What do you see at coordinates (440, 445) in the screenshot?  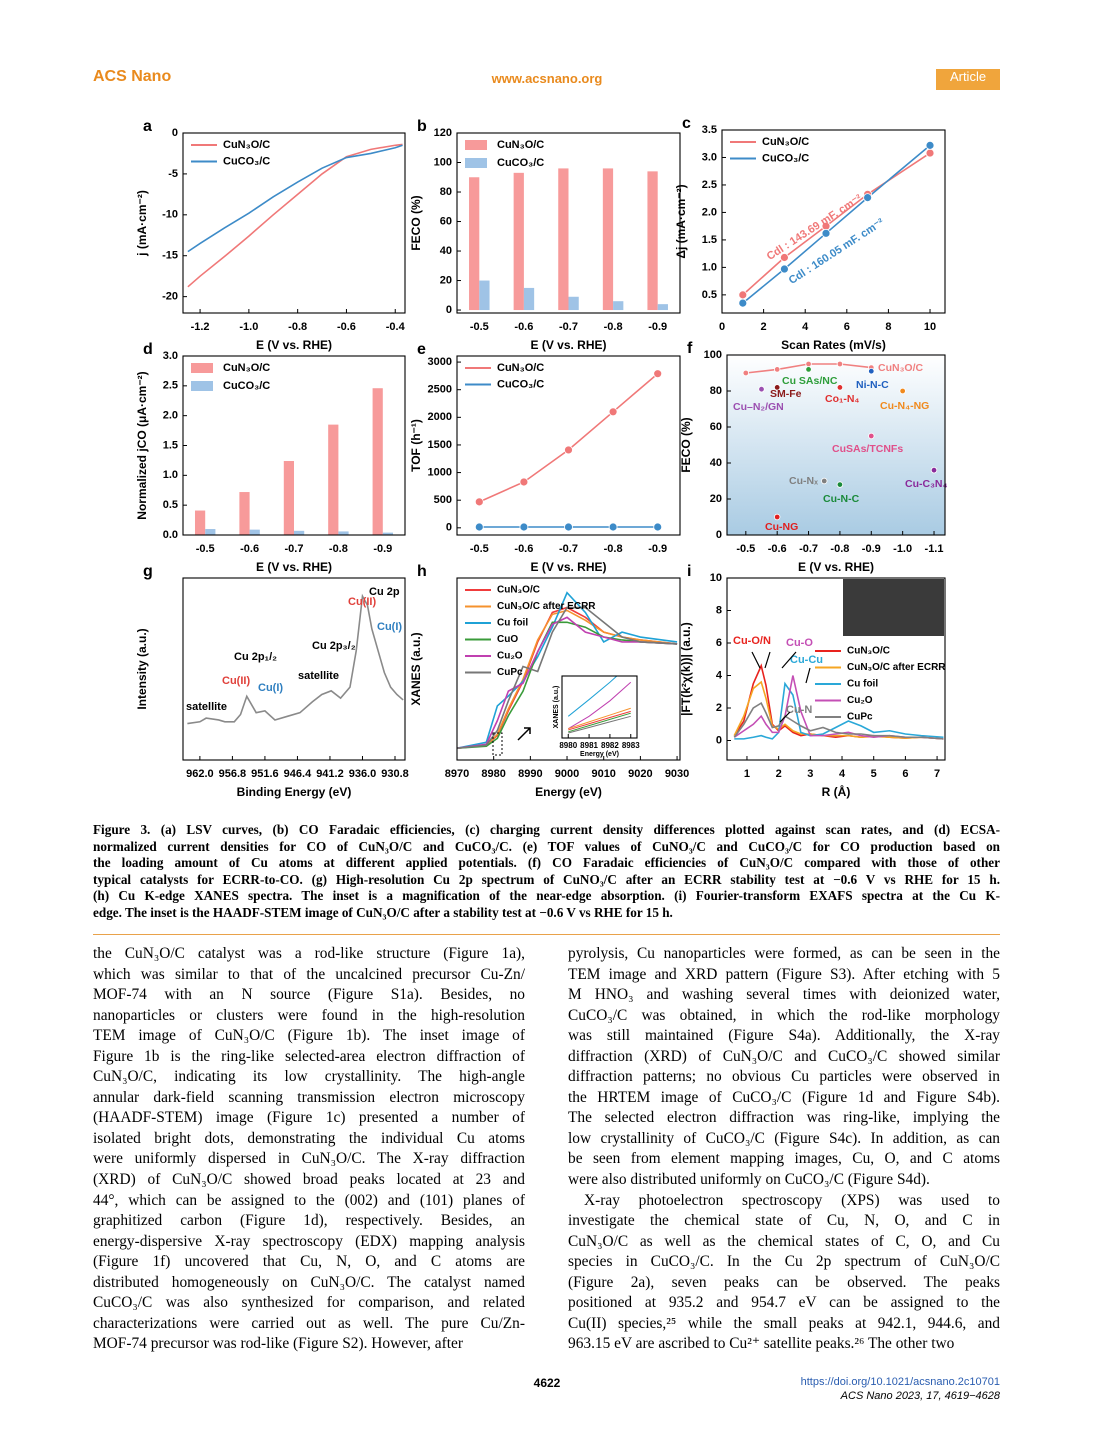 I see `y-tick-label: 1500` at bounding box center [440, 445].